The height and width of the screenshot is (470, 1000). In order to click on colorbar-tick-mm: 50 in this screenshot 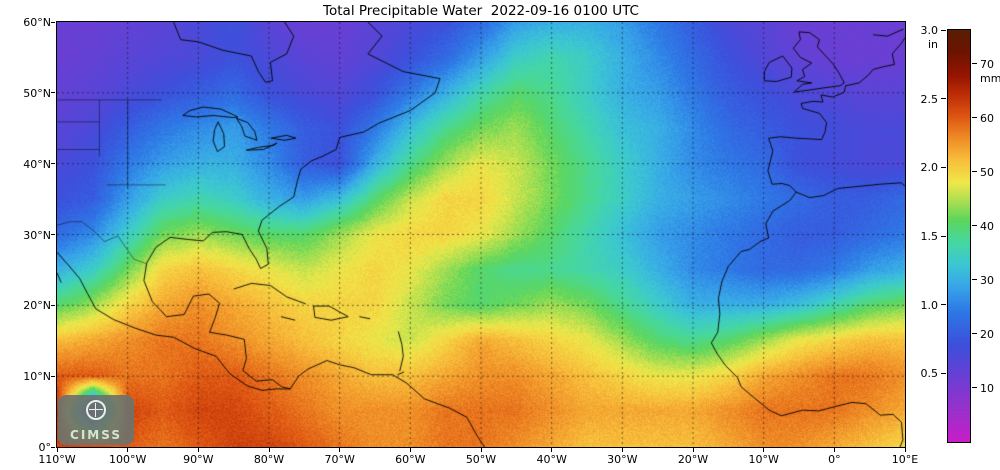, I will do `click(987, 172)`.